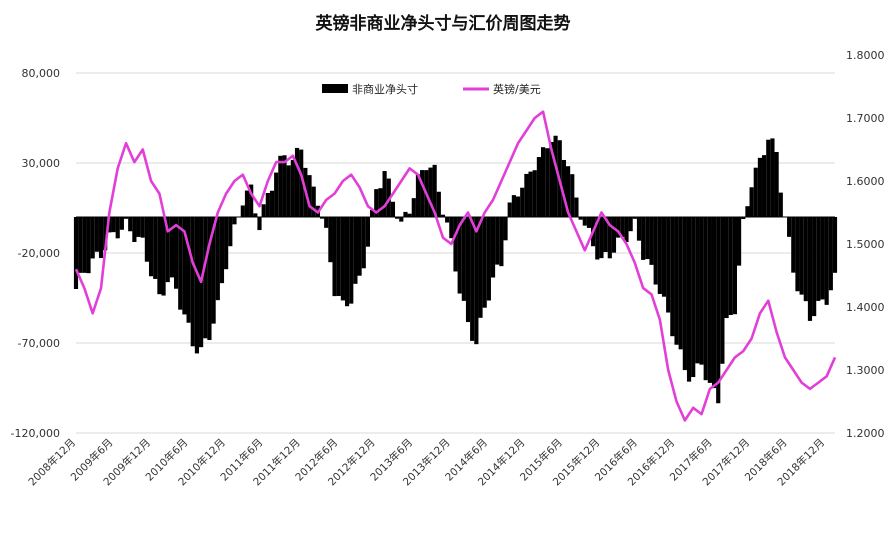 The height and width of the screenshot is (538, 886). Describe the element at coordinates (517, 89) in the screenshot. I see `legend-label-gbpusd: 英镑/美元` at that location.